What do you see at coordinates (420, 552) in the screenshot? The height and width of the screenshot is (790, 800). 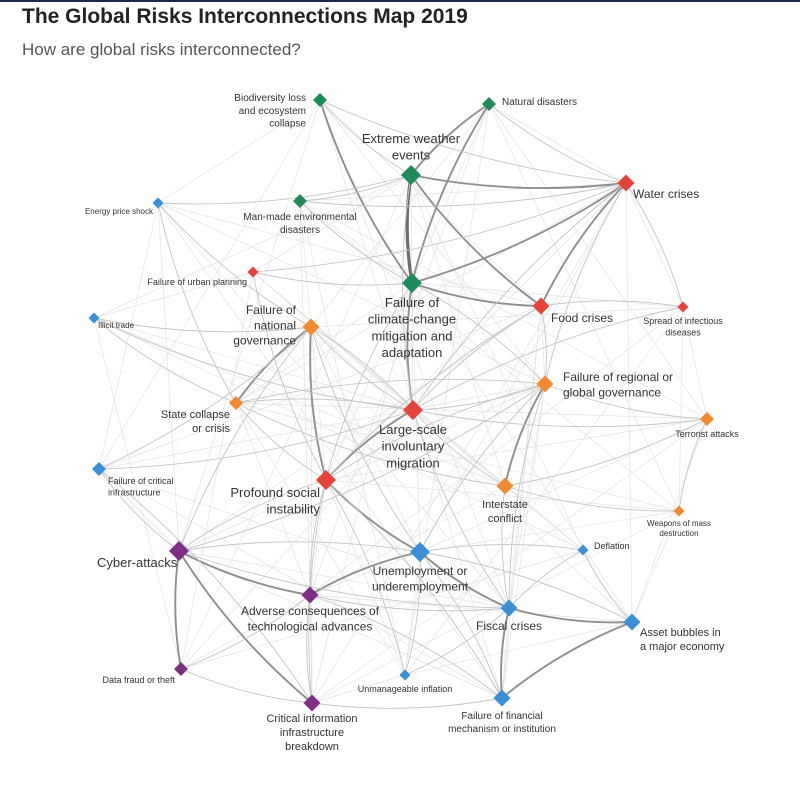 I see `node-unemployment` at bounding box center [420, 552].